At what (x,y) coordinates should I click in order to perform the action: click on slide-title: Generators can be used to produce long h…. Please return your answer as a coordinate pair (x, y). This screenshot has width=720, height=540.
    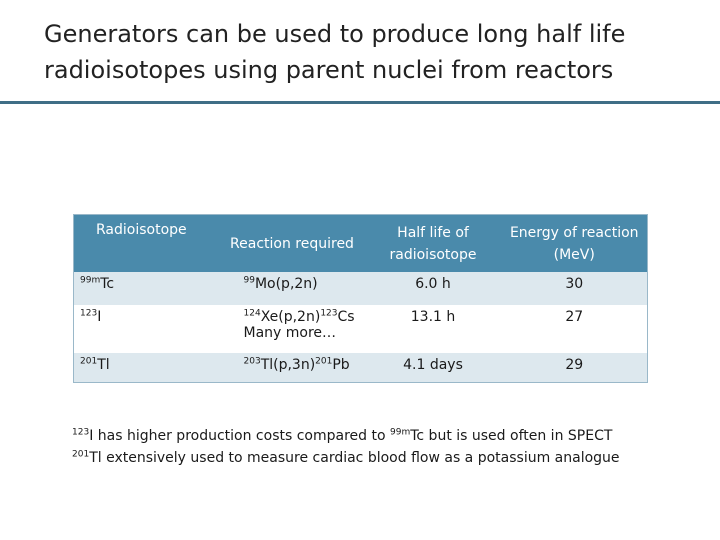
    Looking at the image, I should click on (369, 52).